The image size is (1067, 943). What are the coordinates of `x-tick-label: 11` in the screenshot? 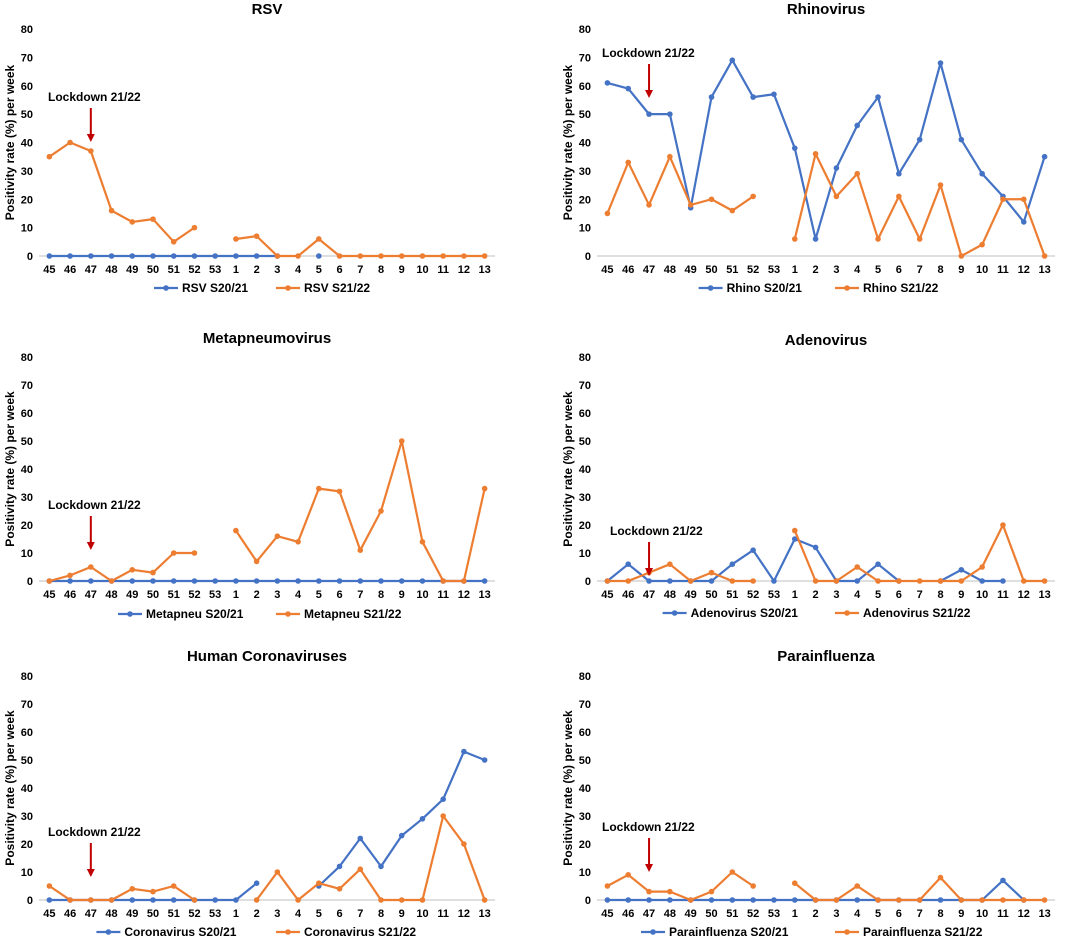 It's located at (1003, 270).